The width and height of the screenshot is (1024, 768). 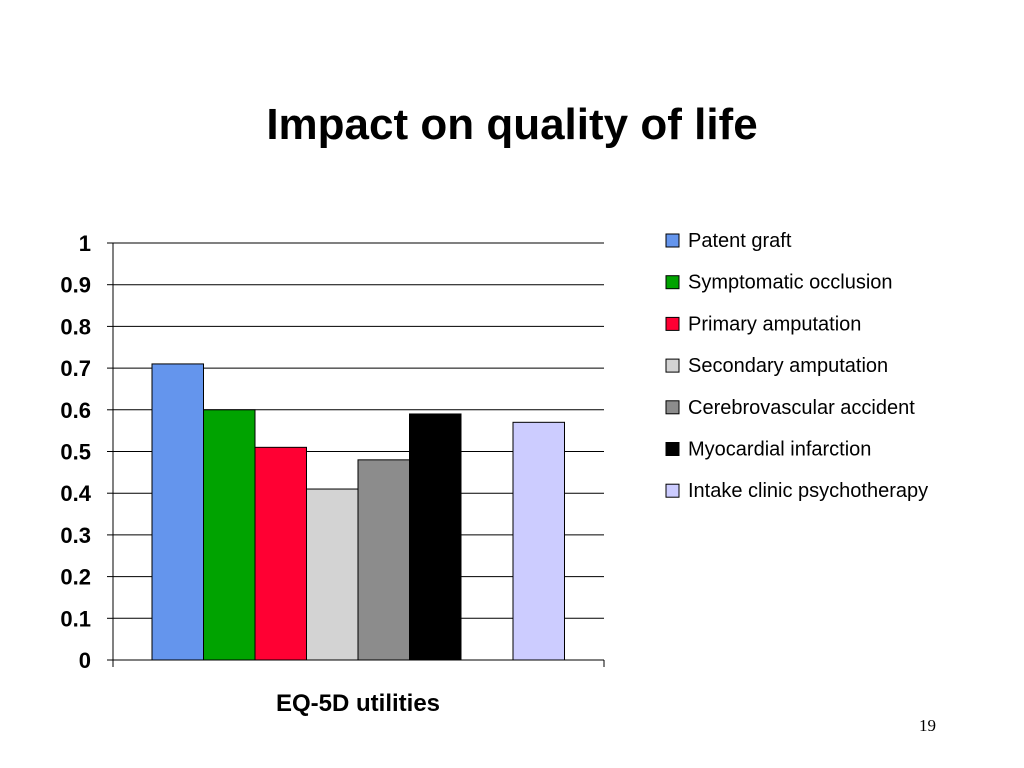 What do you see at coordinates (75, 577) in the screenshot?
I see `y-tick-label: 0.2` at bounding box center [75, 577].